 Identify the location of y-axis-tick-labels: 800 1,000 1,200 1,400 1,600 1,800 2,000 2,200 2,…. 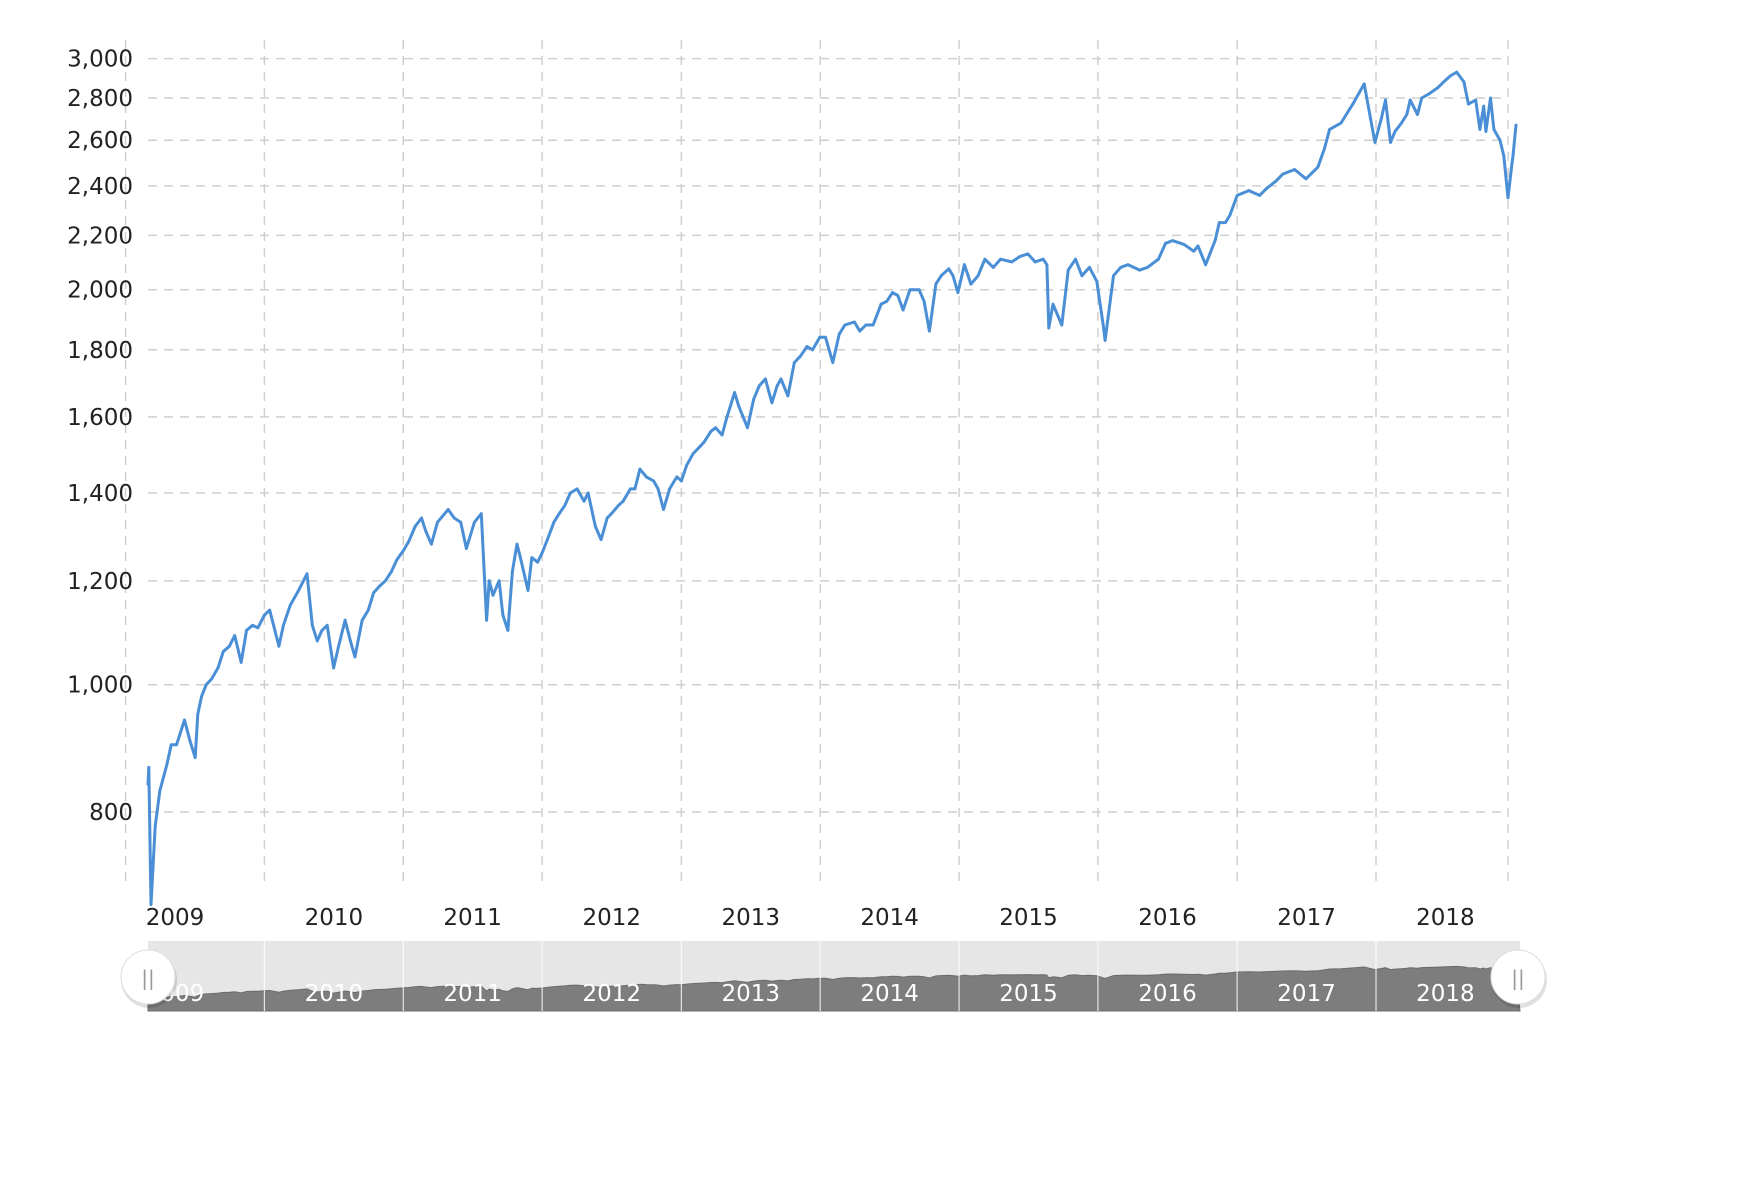
(100, 436).